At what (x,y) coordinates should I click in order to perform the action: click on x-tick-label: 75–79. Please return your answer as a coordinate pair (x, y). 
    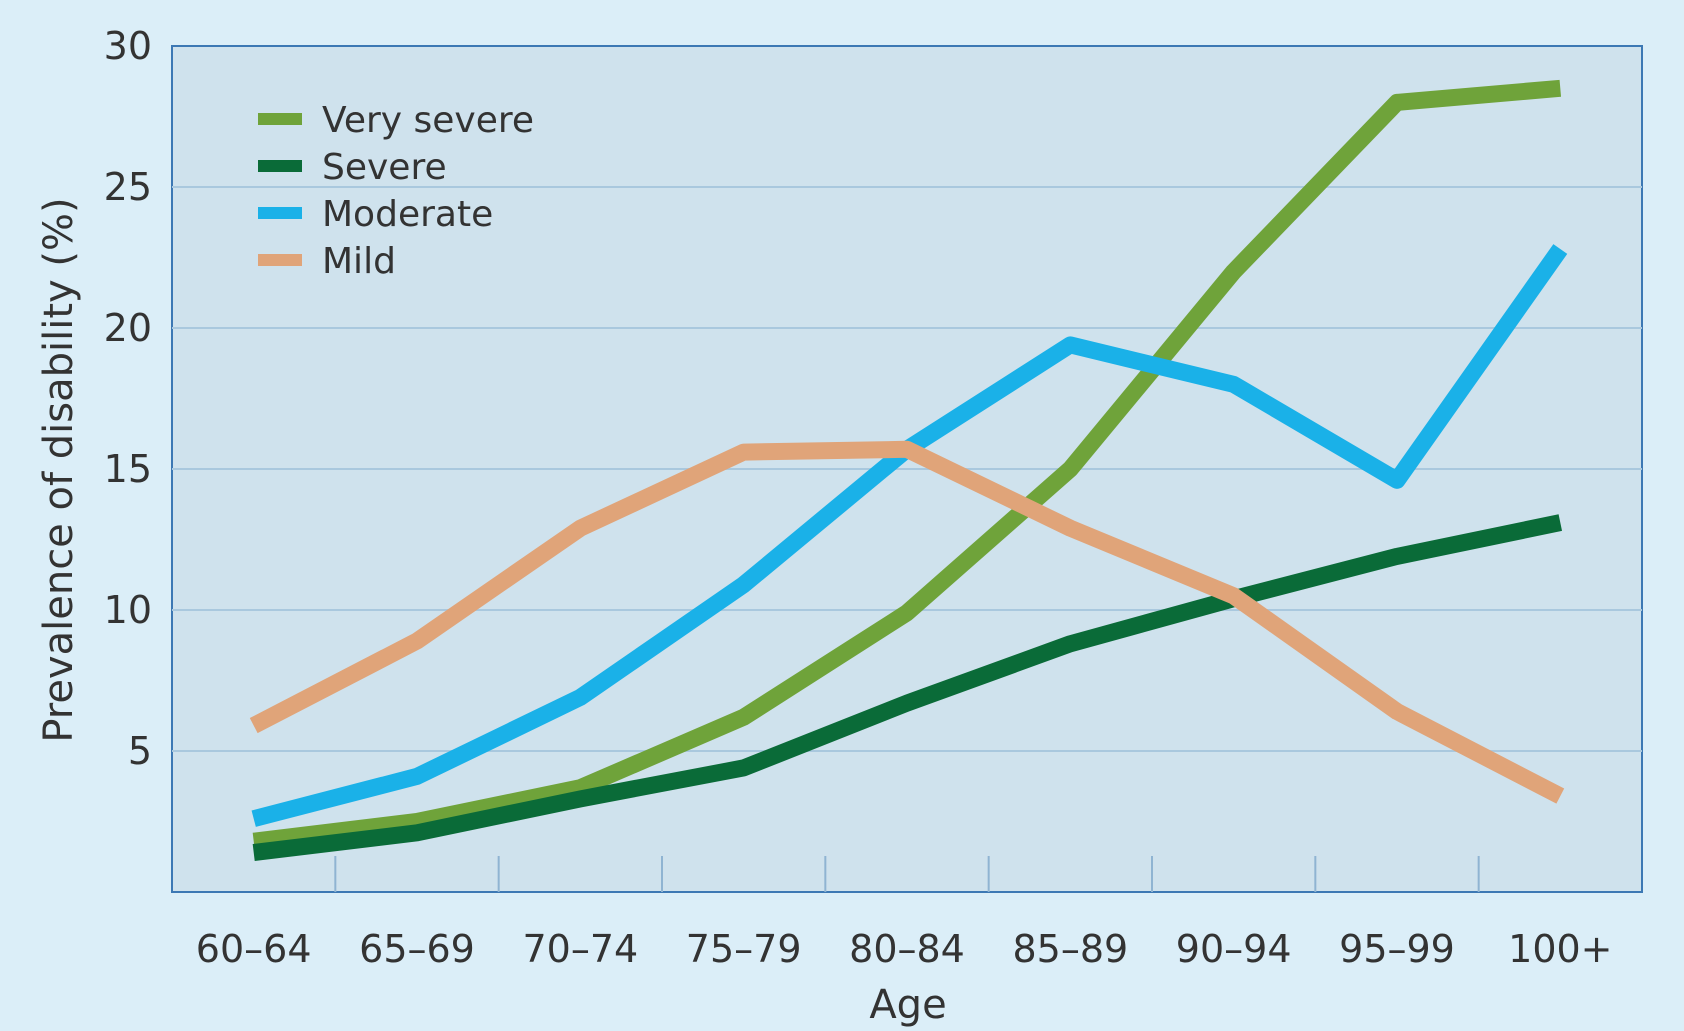
    Looking at the image, I should click on (744, 949).